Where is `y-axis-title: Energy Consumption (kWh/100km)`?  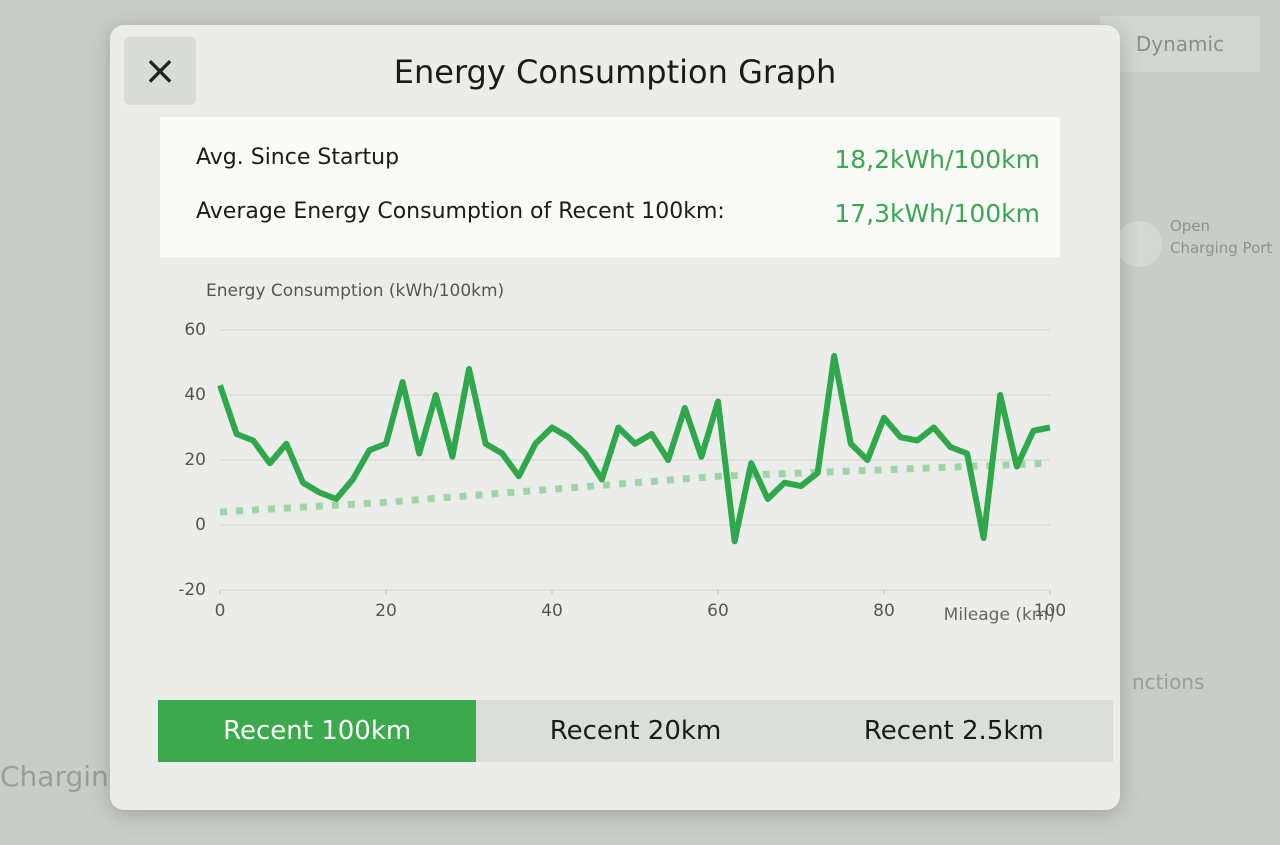
y-axis-title: Energy Consumption (kWh/100km) is located at coordinates (355, 291).